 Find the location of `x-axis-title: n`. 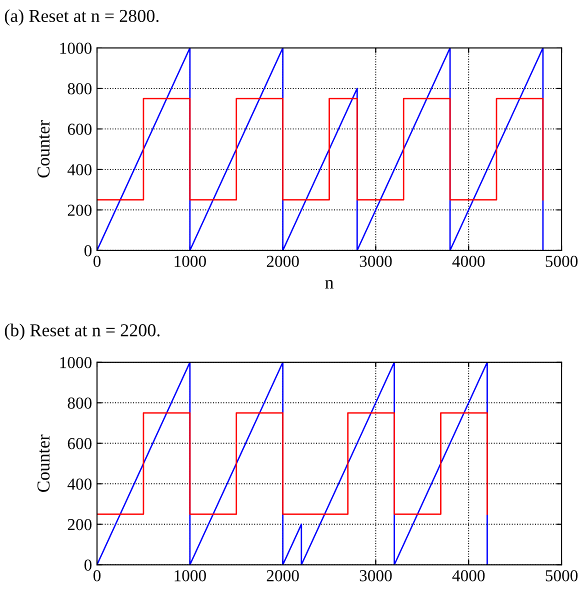

x-axis-title: n is located at coordinates (329, 284).